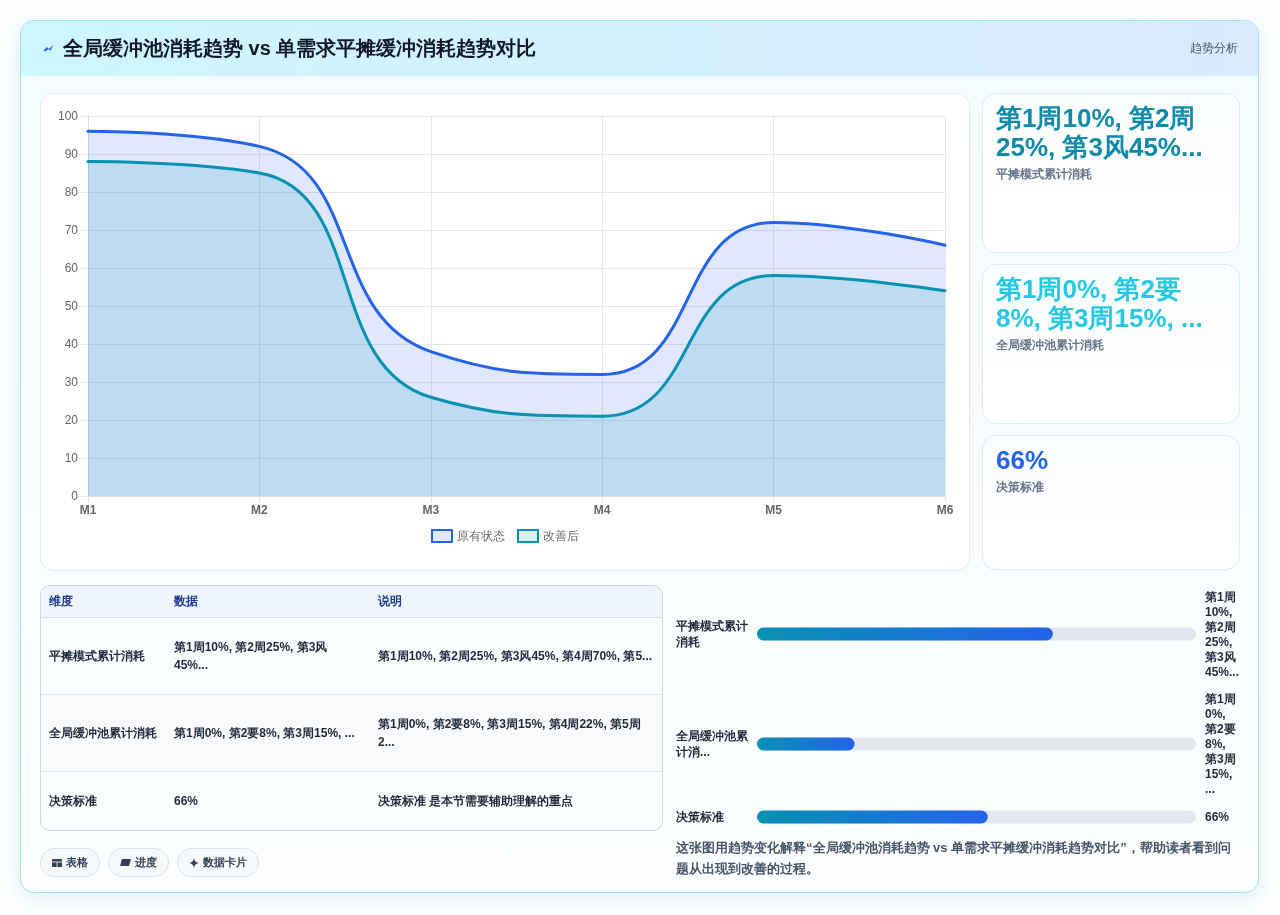 Image resolution: width=1280 pixels, height=915 pixels. I want to click on x-tick-label: M3, so click(431, 510).